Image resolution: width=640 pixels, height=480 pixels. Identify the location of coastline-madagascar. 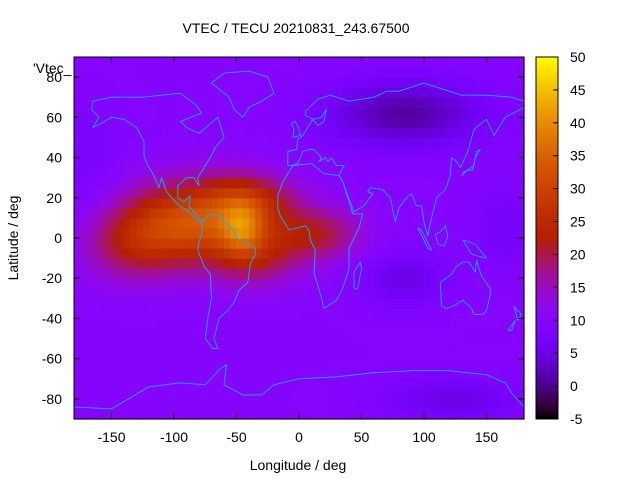
(357, 275).